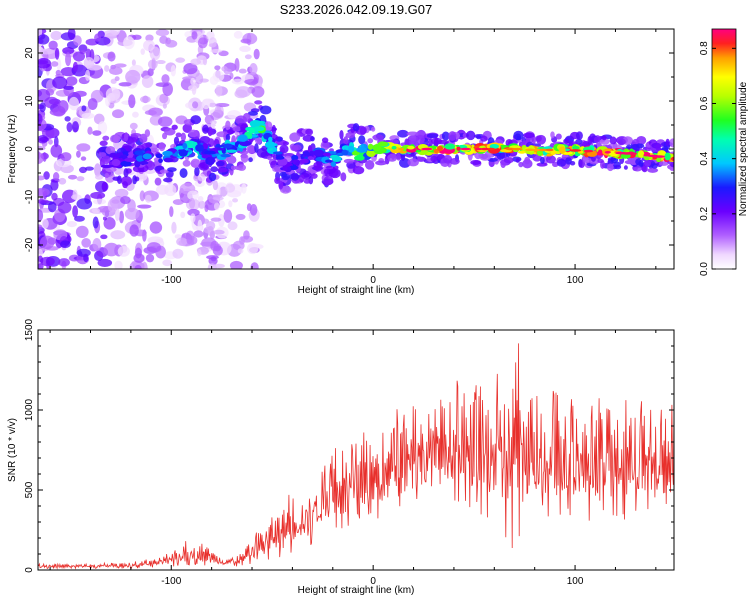 Image resolution: width=750 pixels, height=600 pixels. What do you see at coordinates (724, 149) in the screenshot?
I see `colorbar-gradient` at bounding box center [724, 149].